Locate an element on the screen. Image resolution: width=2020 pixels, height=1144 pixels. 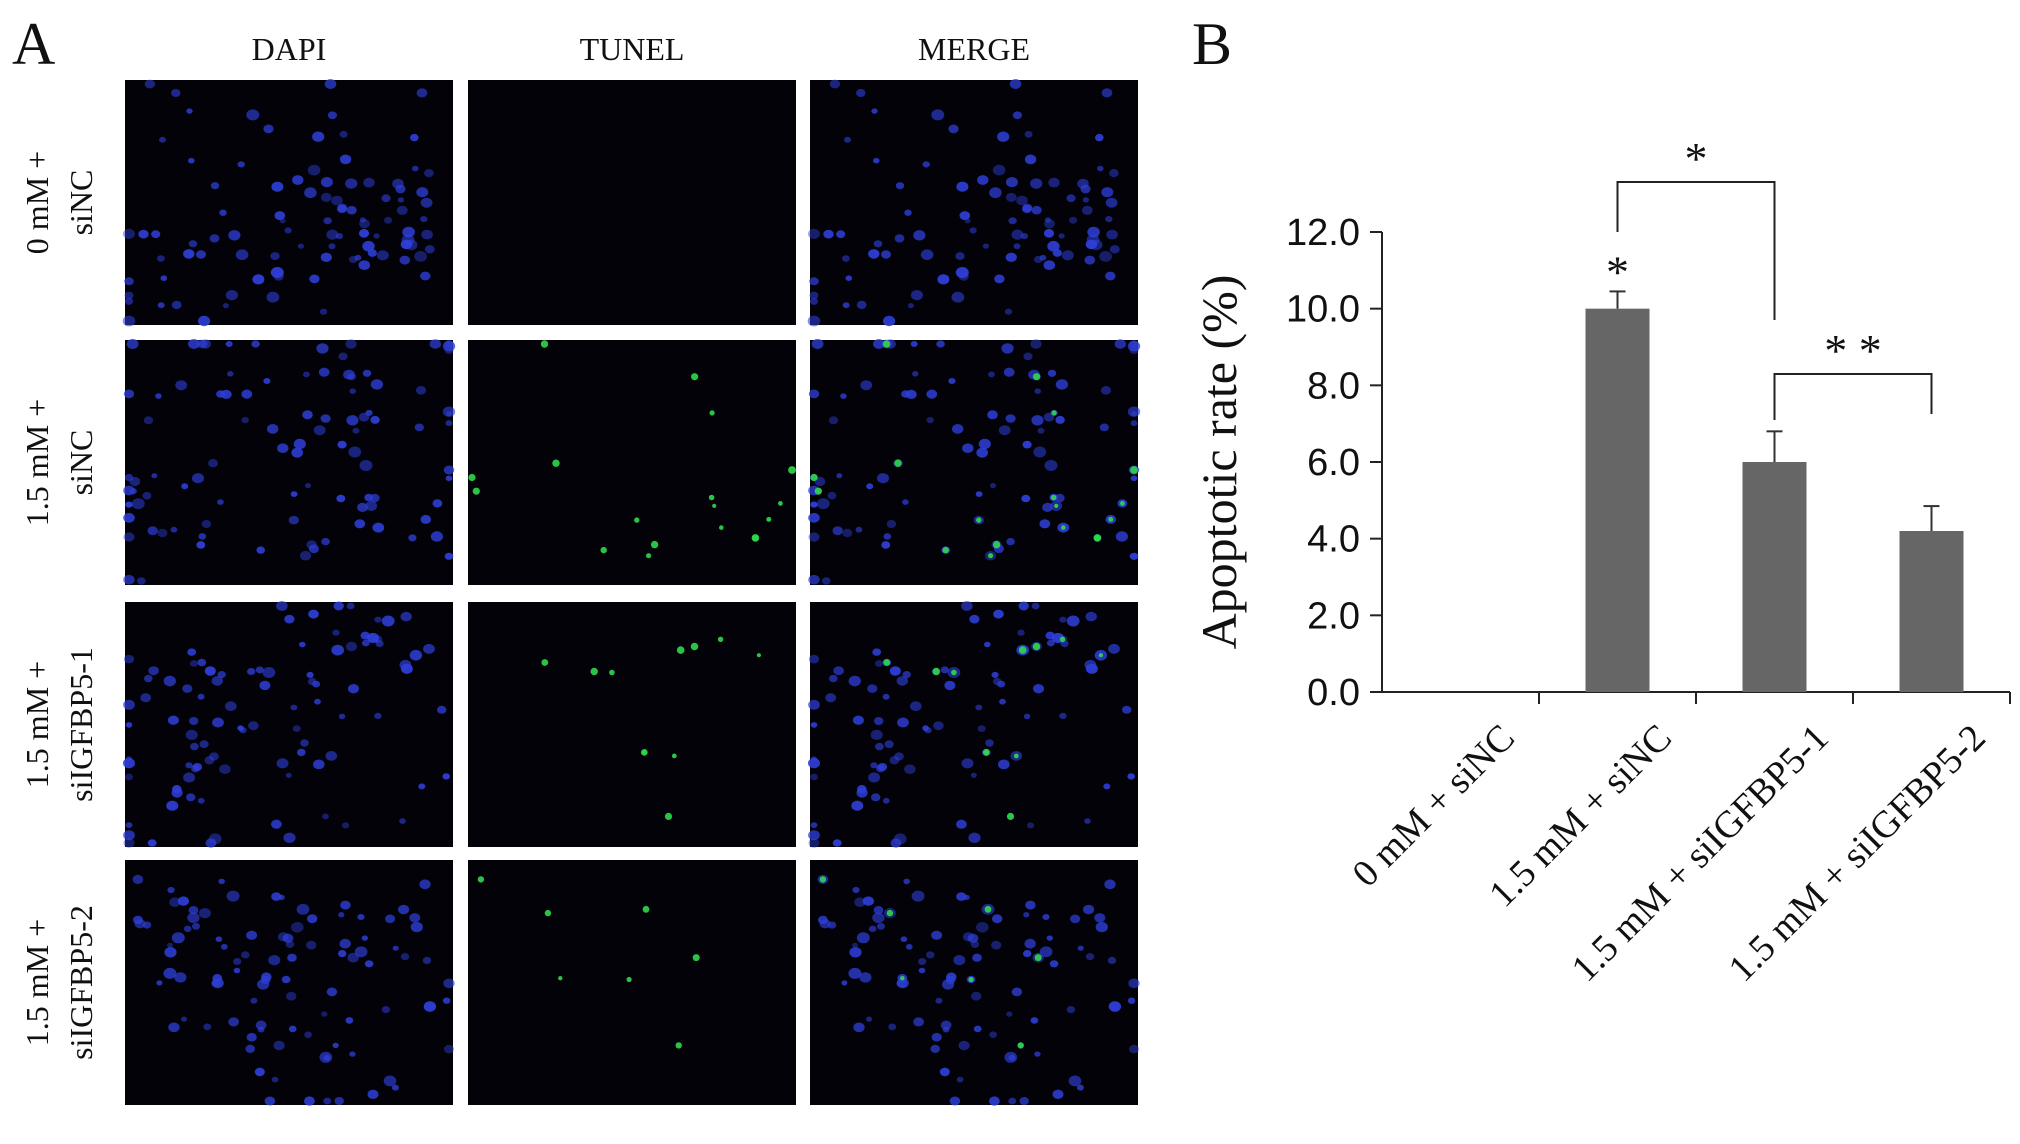
x-tick-label-1: 0 mM + siNC is located at coordinates (1433, 806).